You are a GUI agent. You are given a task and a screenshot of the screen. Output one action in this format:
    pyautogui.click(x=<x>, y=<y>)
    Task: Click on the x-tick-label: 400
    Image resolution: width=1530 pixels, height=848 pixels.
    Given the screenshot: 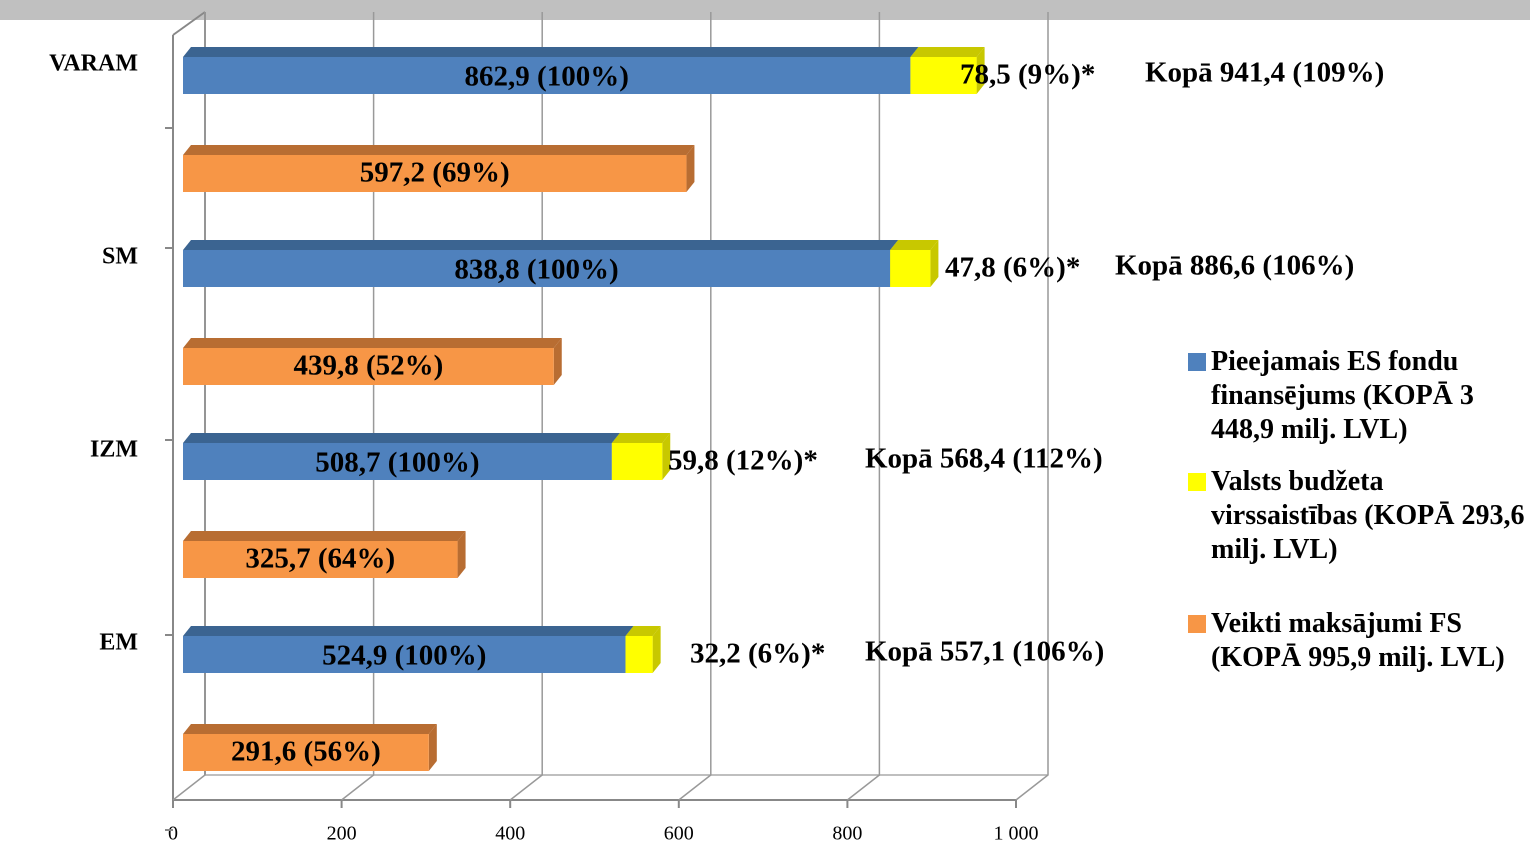 What is the action you would take?
    pyautogui.click(x=510, y=834)
    